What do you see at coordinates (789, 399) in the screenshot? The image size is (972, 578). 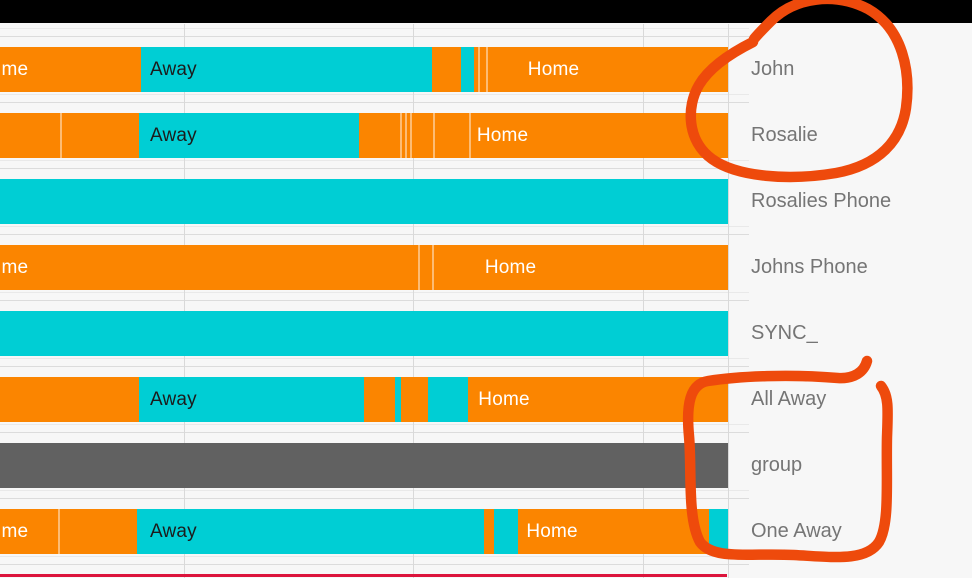 I see `entity-label-all-away: All Away` at bounding box center [789, 399].